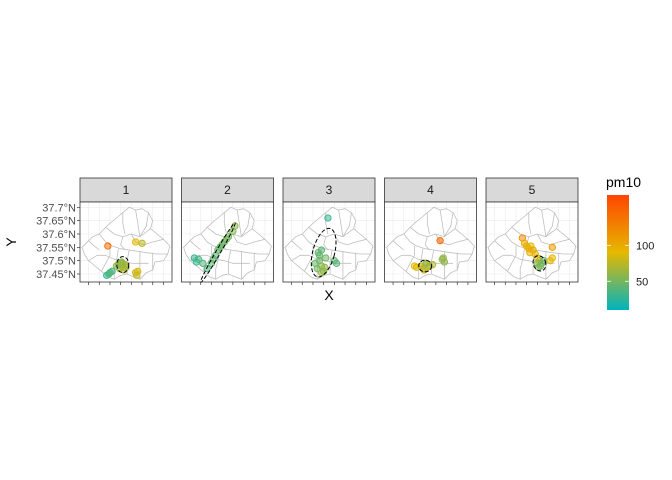  Describe the element at coordinates (630, 242) in the screenshot. I see `pm10-legend: pm10 50 100` at that location.